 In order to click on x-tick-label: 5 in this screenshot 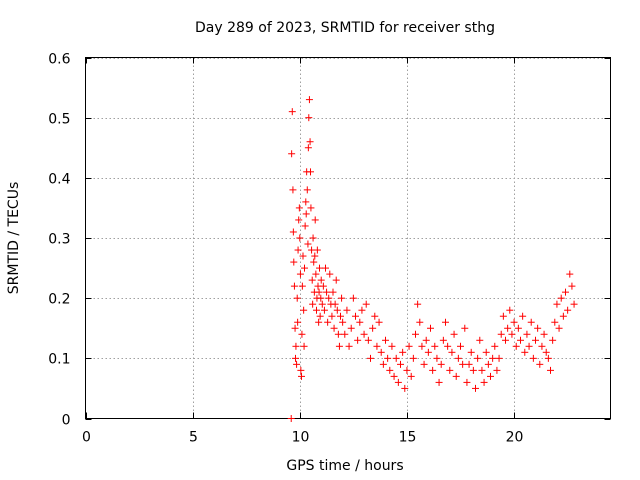, I will do `click(193, 438)`.